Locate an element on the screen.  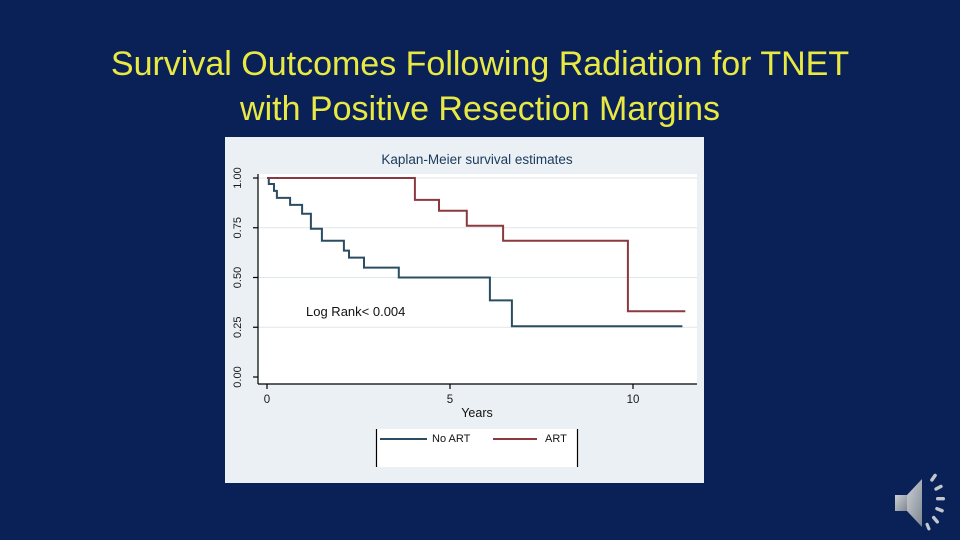
log-rank-annotation: Log Rank< 0.004 is located at coordinates (355, 311).